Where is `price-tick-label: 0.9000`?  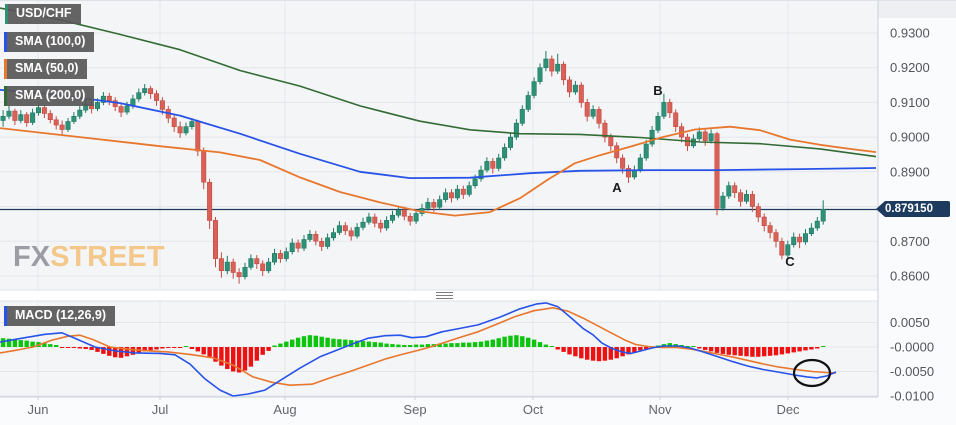
price-tick-label: 0.9000 is located at coordinates (910, 137).